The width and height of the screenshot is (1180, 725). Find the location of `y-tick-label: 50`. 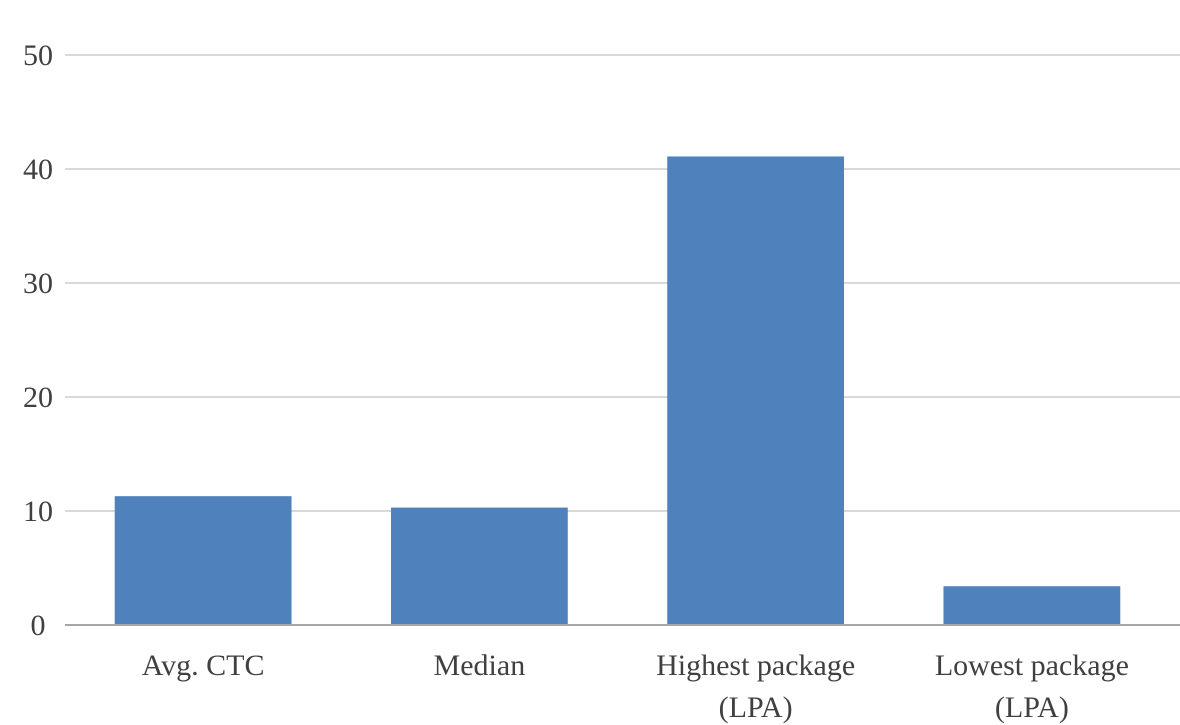

y-tick-label: 50 is located at coordinates (38, 55).